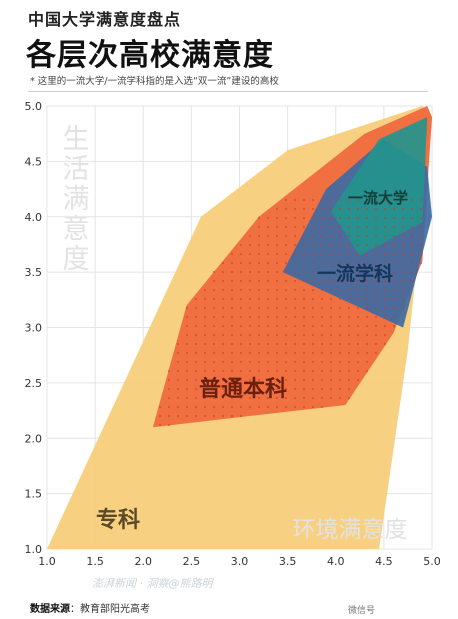  Describe the element at coordinates (378, 198) in the screenshot. I see `series-label: 一流大学` at that location.